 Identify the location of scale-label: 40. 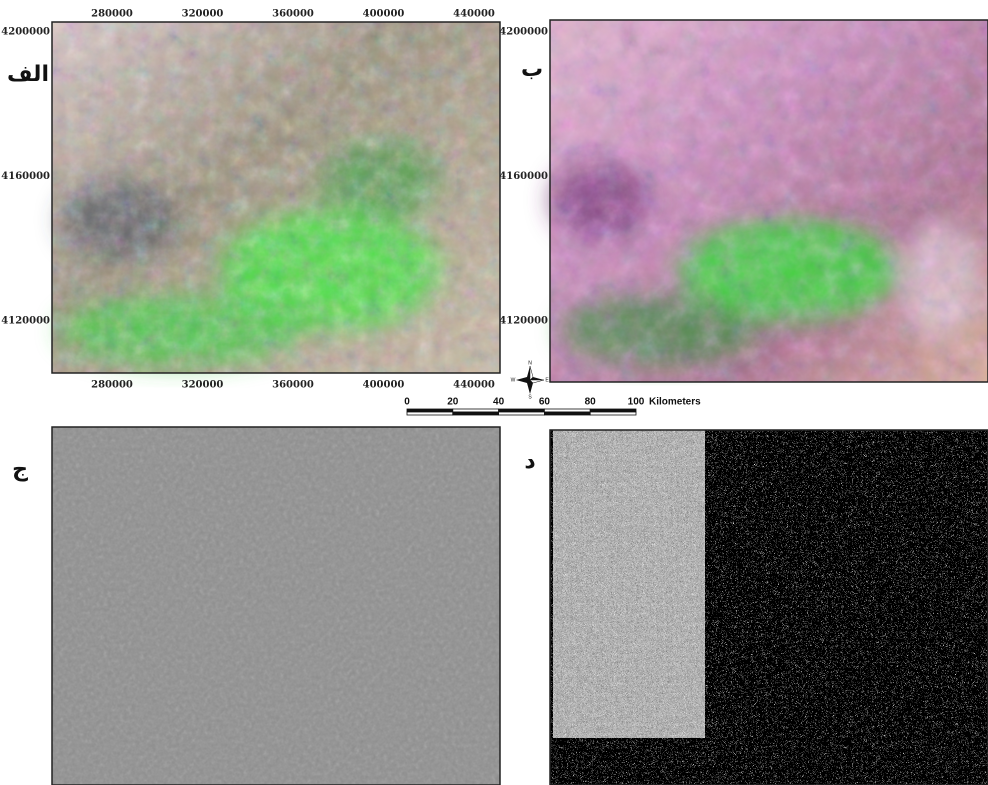
(499, 402).